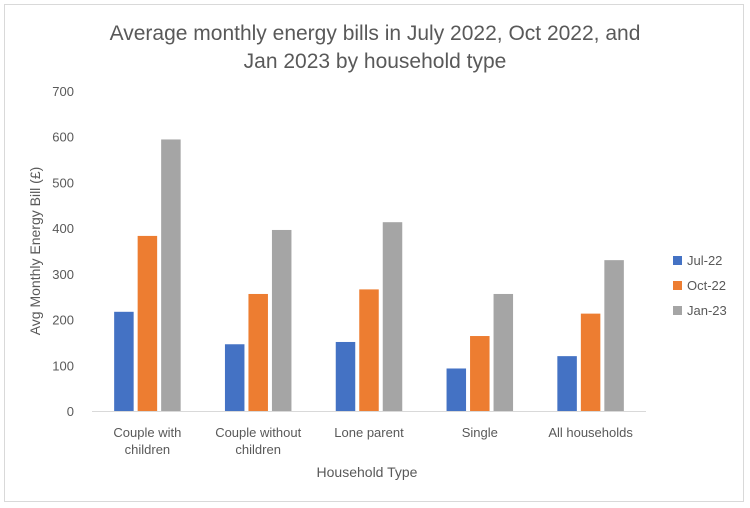  What do you see at coordinates (70, 411) in the screenshot?
I see `y-tick-label: 0` at bounding box center [70, 411].